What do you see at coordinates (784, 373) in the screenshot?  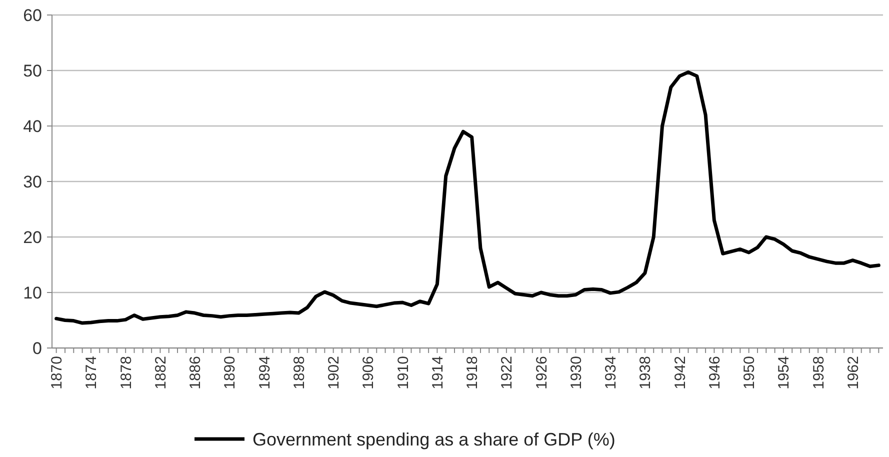 I see `x-tick-label: 1954` at bounding box center [784, 373].